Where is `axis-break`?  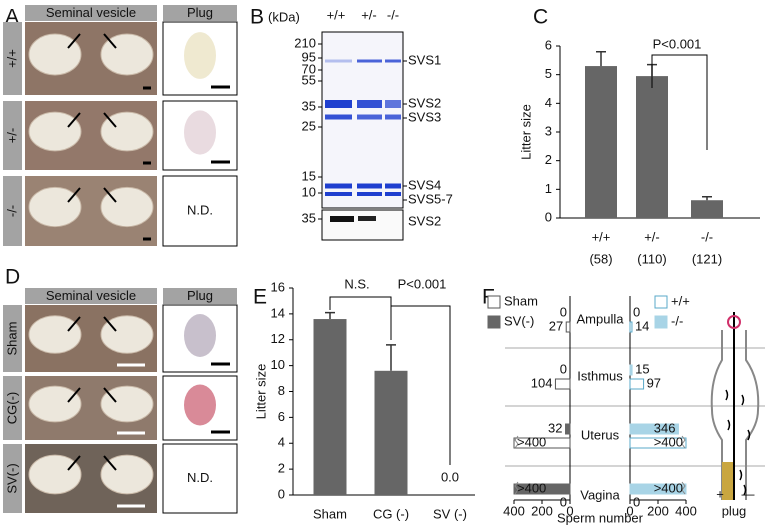
axis-break is located at coordinates (516, 442).